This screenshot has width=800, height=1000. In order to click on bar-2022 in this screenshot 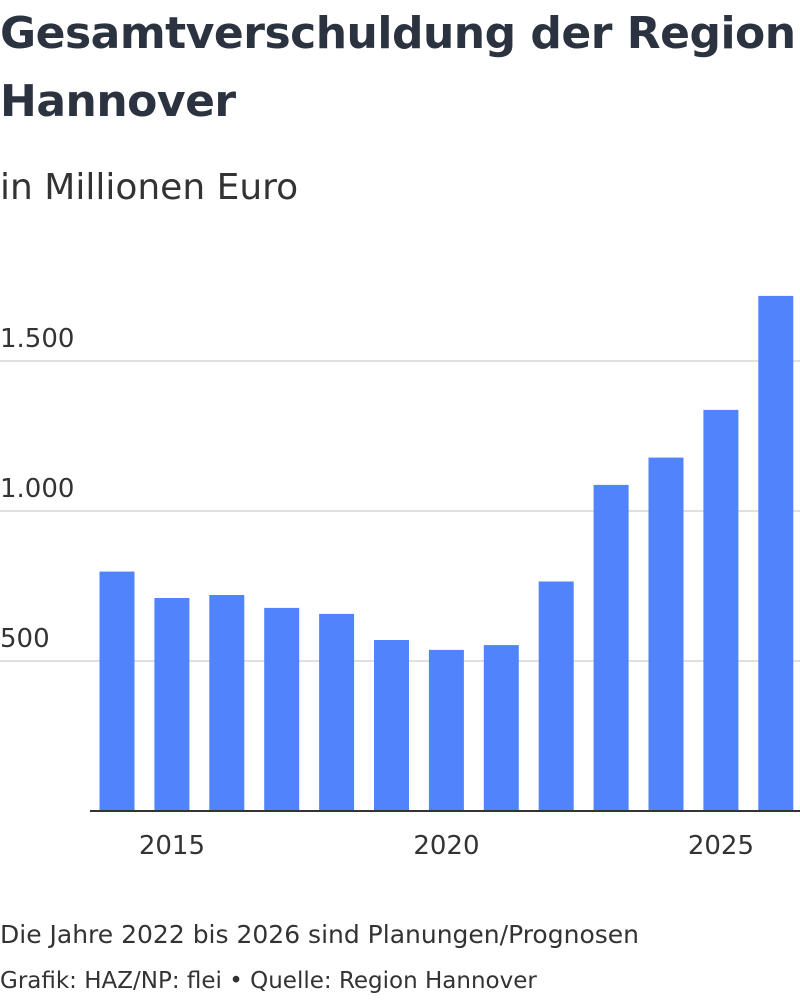, I will do `click(556, 696)`.